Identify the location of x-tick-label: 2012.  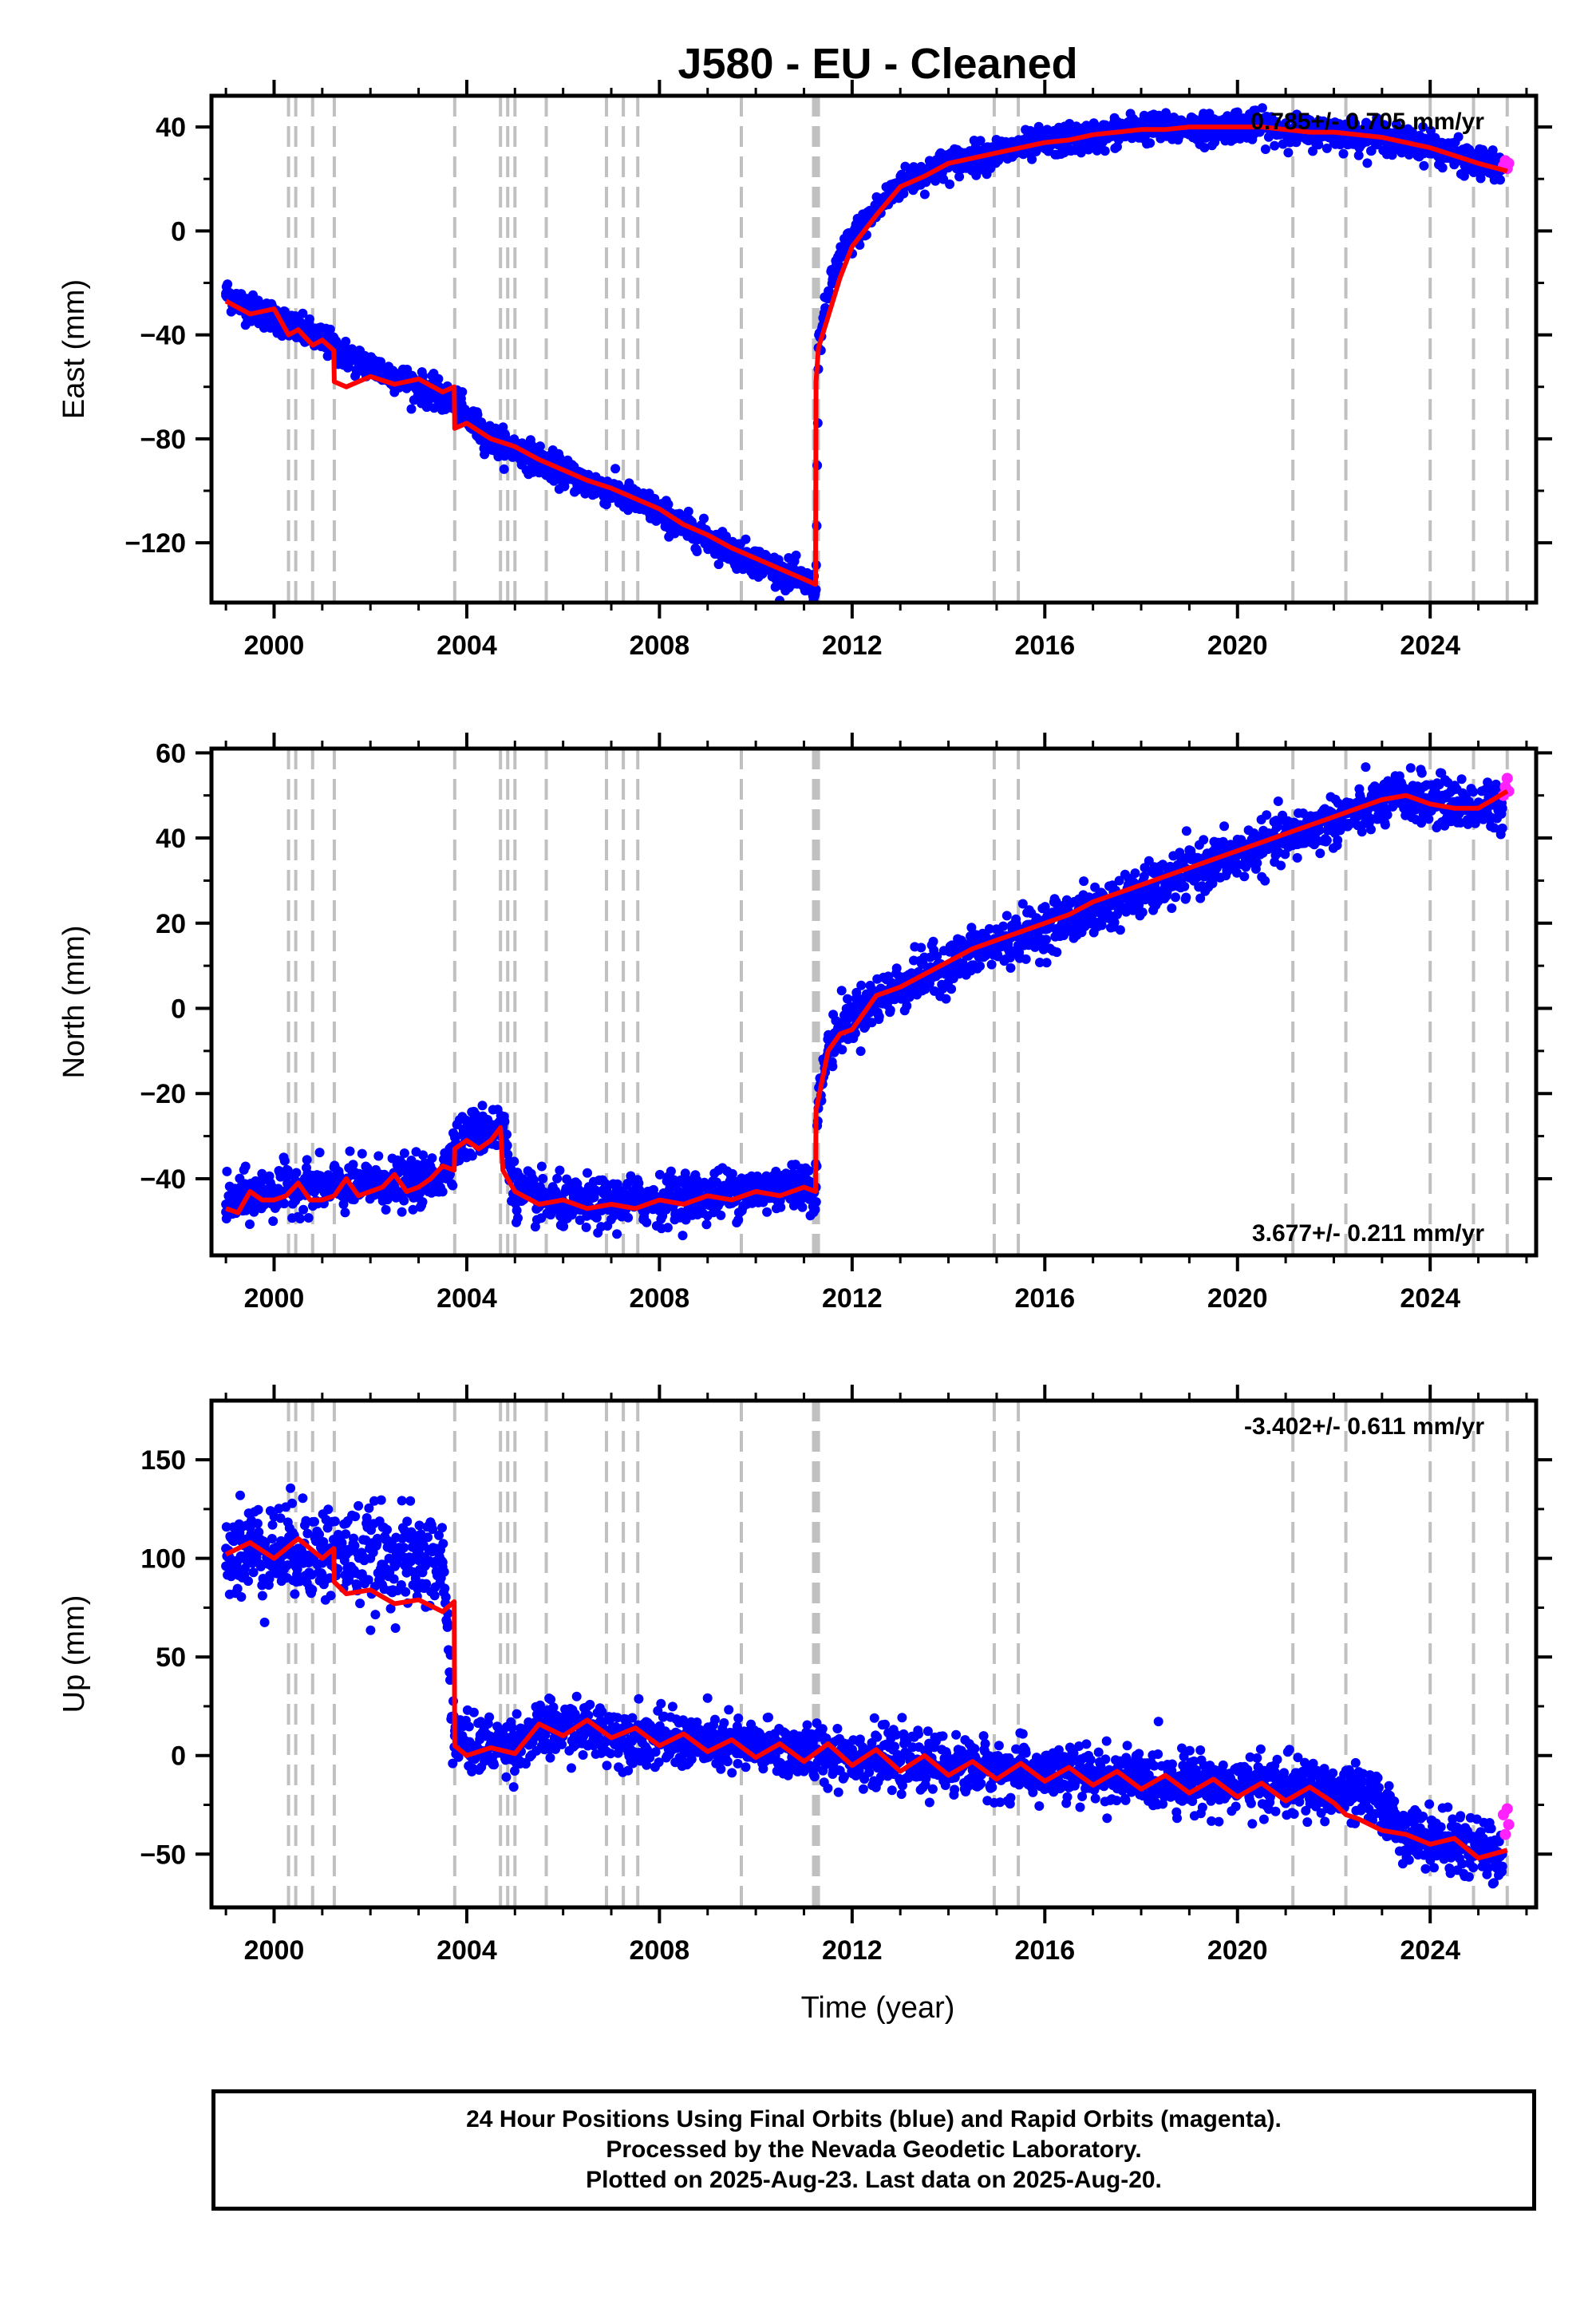
(853, 645).